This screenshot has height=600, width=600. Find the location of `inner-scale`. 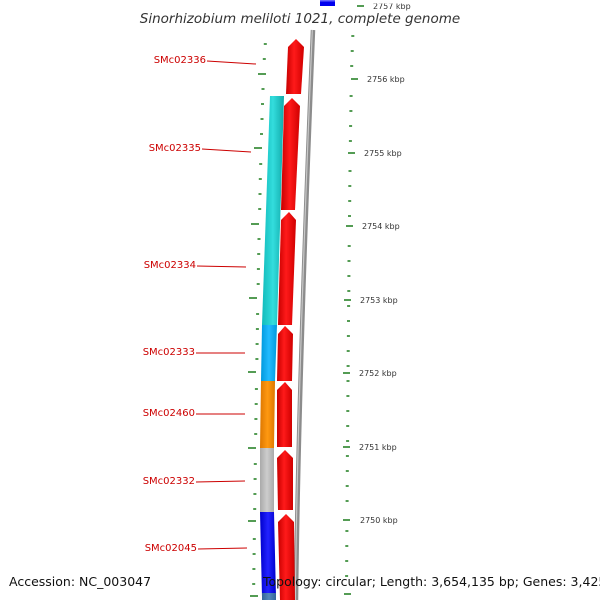

inner-scale is located at coordinates (257, 335).